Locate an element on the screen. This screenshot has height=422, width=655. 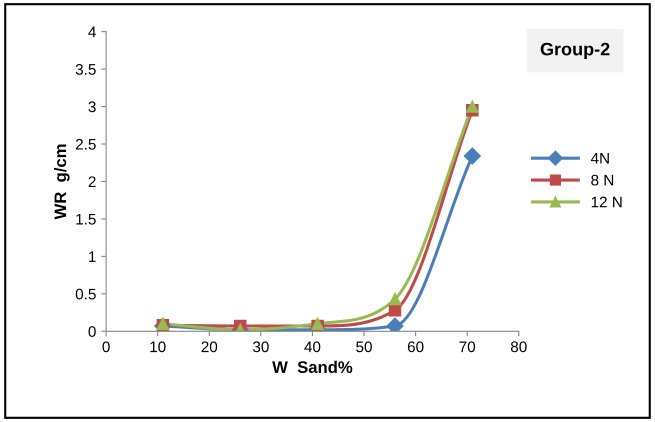
x-tick-label: 50 is located at coordinates (364, 346).